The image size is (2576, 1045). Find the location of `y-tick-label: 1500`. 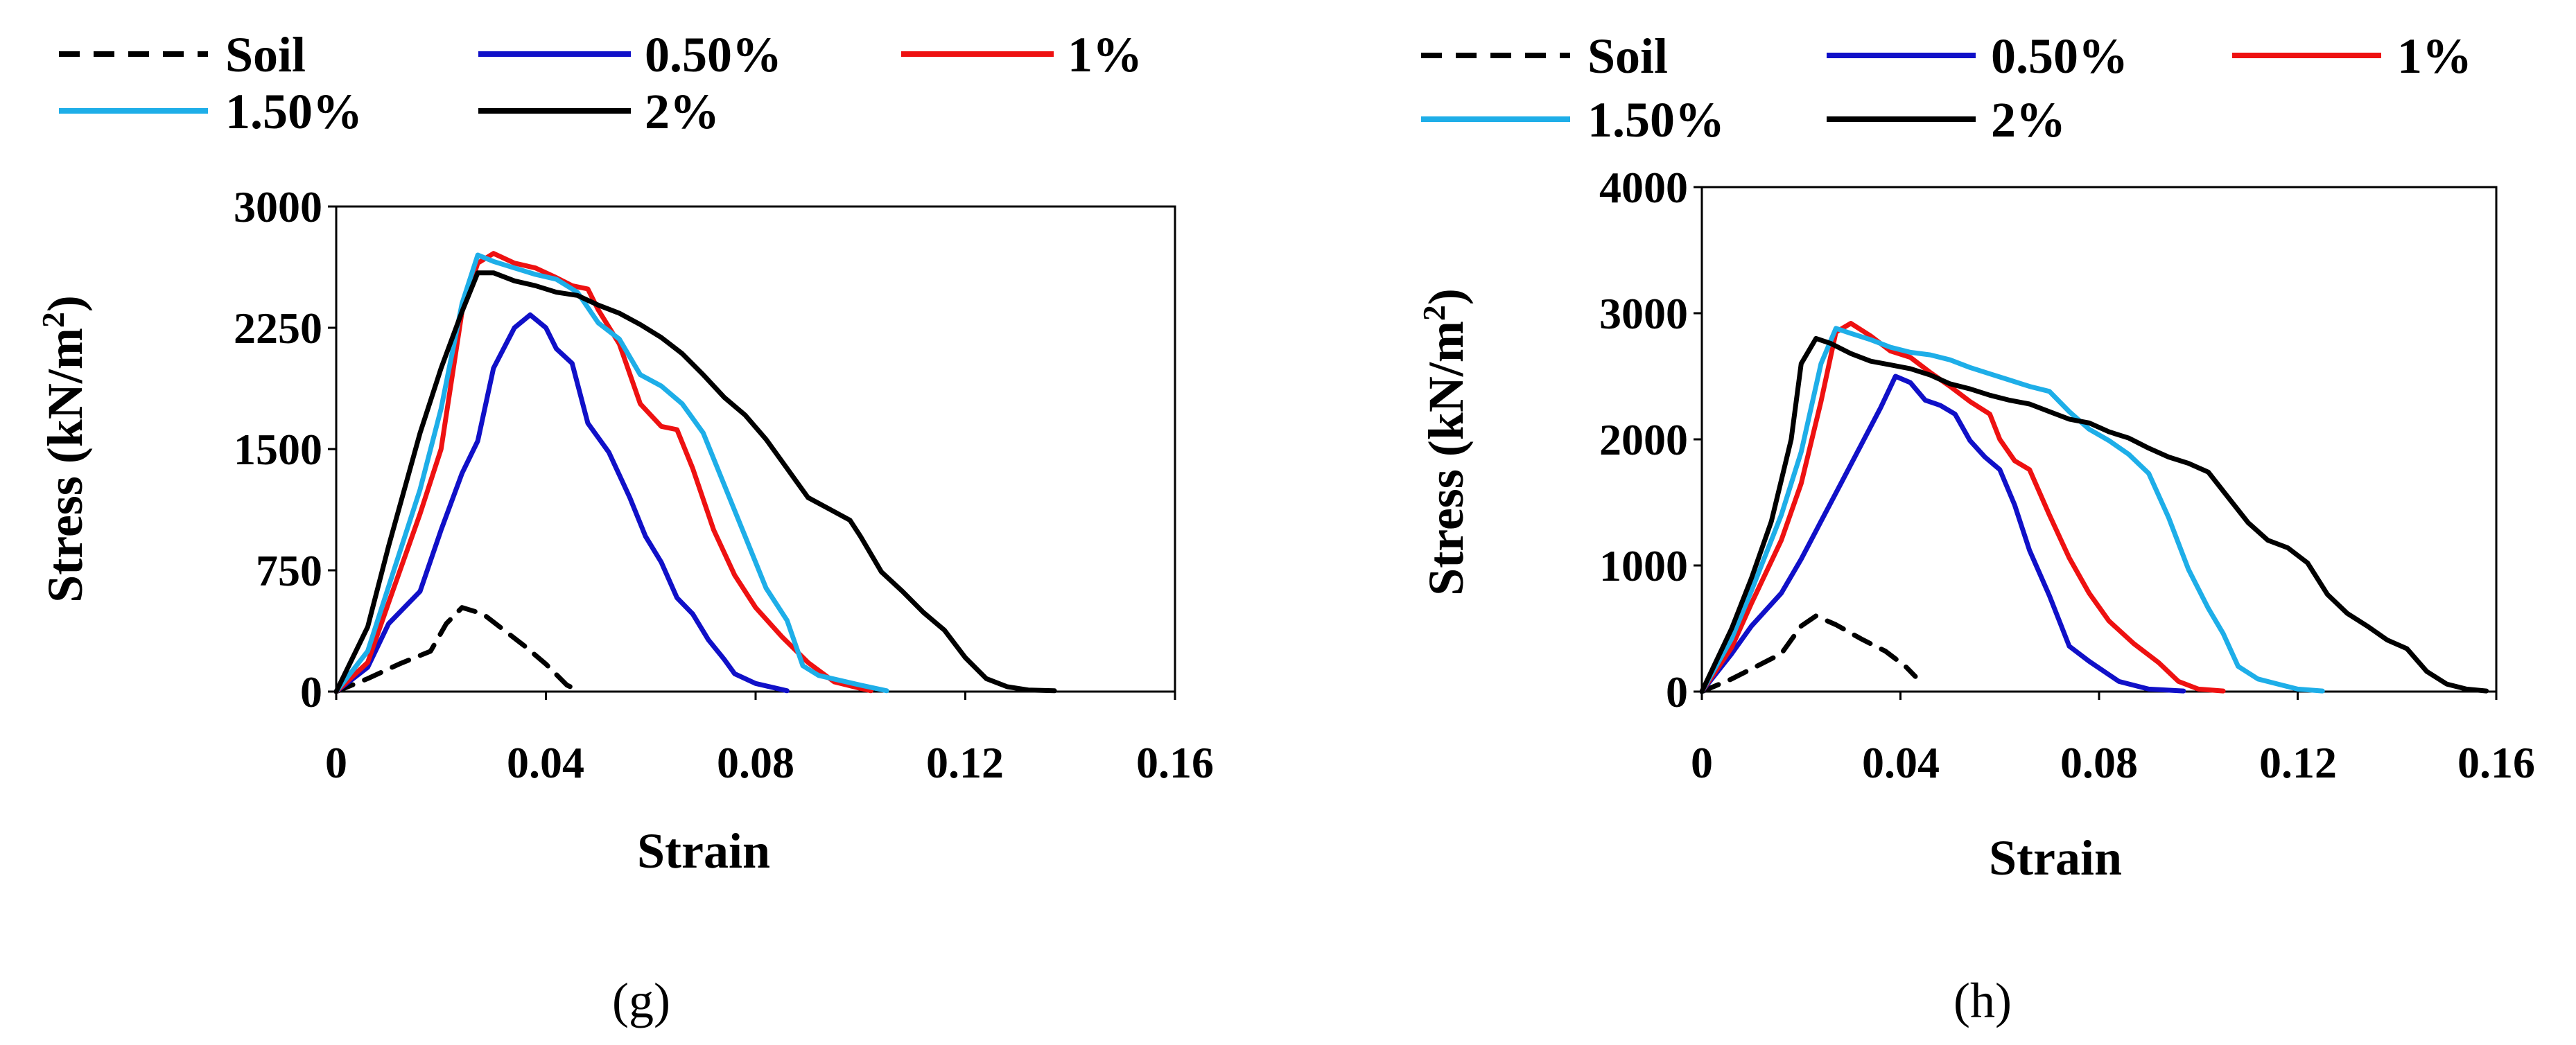

y-tick-label: 1500 is located at coordinates (278, 449).